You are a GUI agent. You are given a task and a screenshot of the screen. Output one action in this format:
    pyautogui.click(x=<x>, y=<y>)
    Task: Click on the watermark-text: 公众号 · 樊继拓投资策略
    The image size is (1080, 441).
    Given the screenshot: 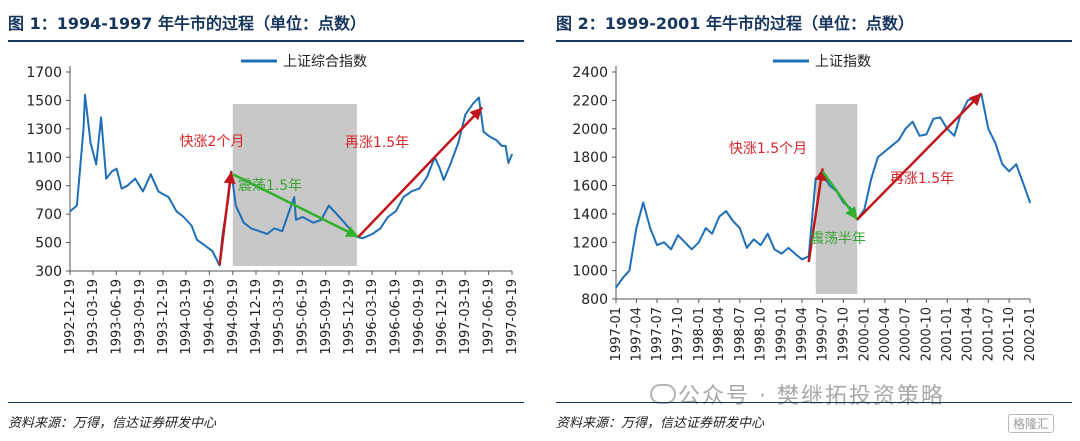 What is the action you would take?
    pyautogui.click(x=811, y=396)
    